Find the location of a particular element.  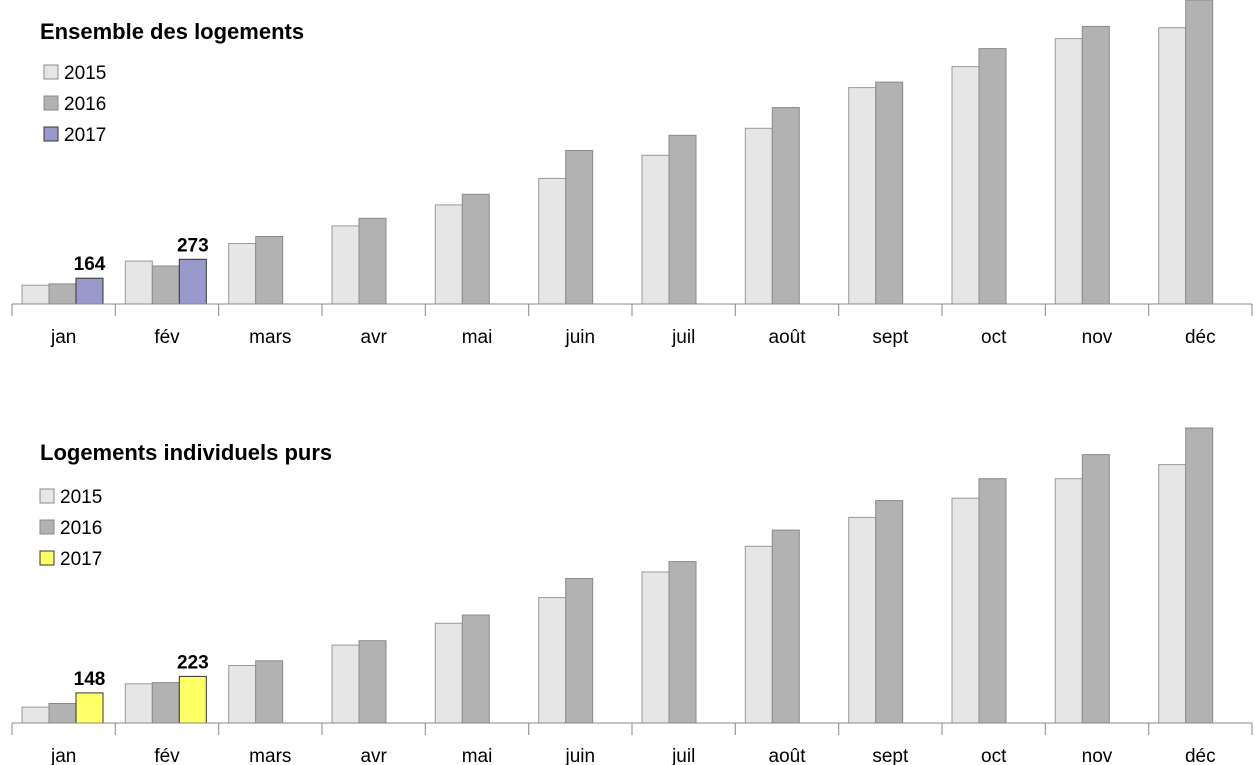

data-label-2017-jan: 164 is located at coordinates (90, 264).